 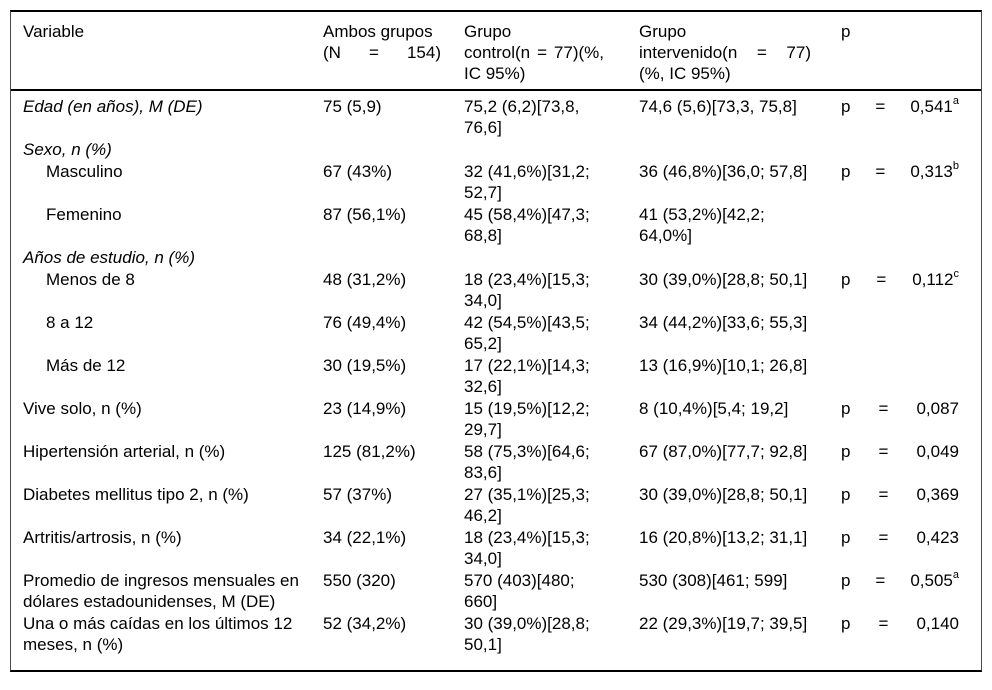 What do you see at coordinates (937, 451) in the screenshot?
I see `p-number: 0,049` at bounding box center [937, 451].